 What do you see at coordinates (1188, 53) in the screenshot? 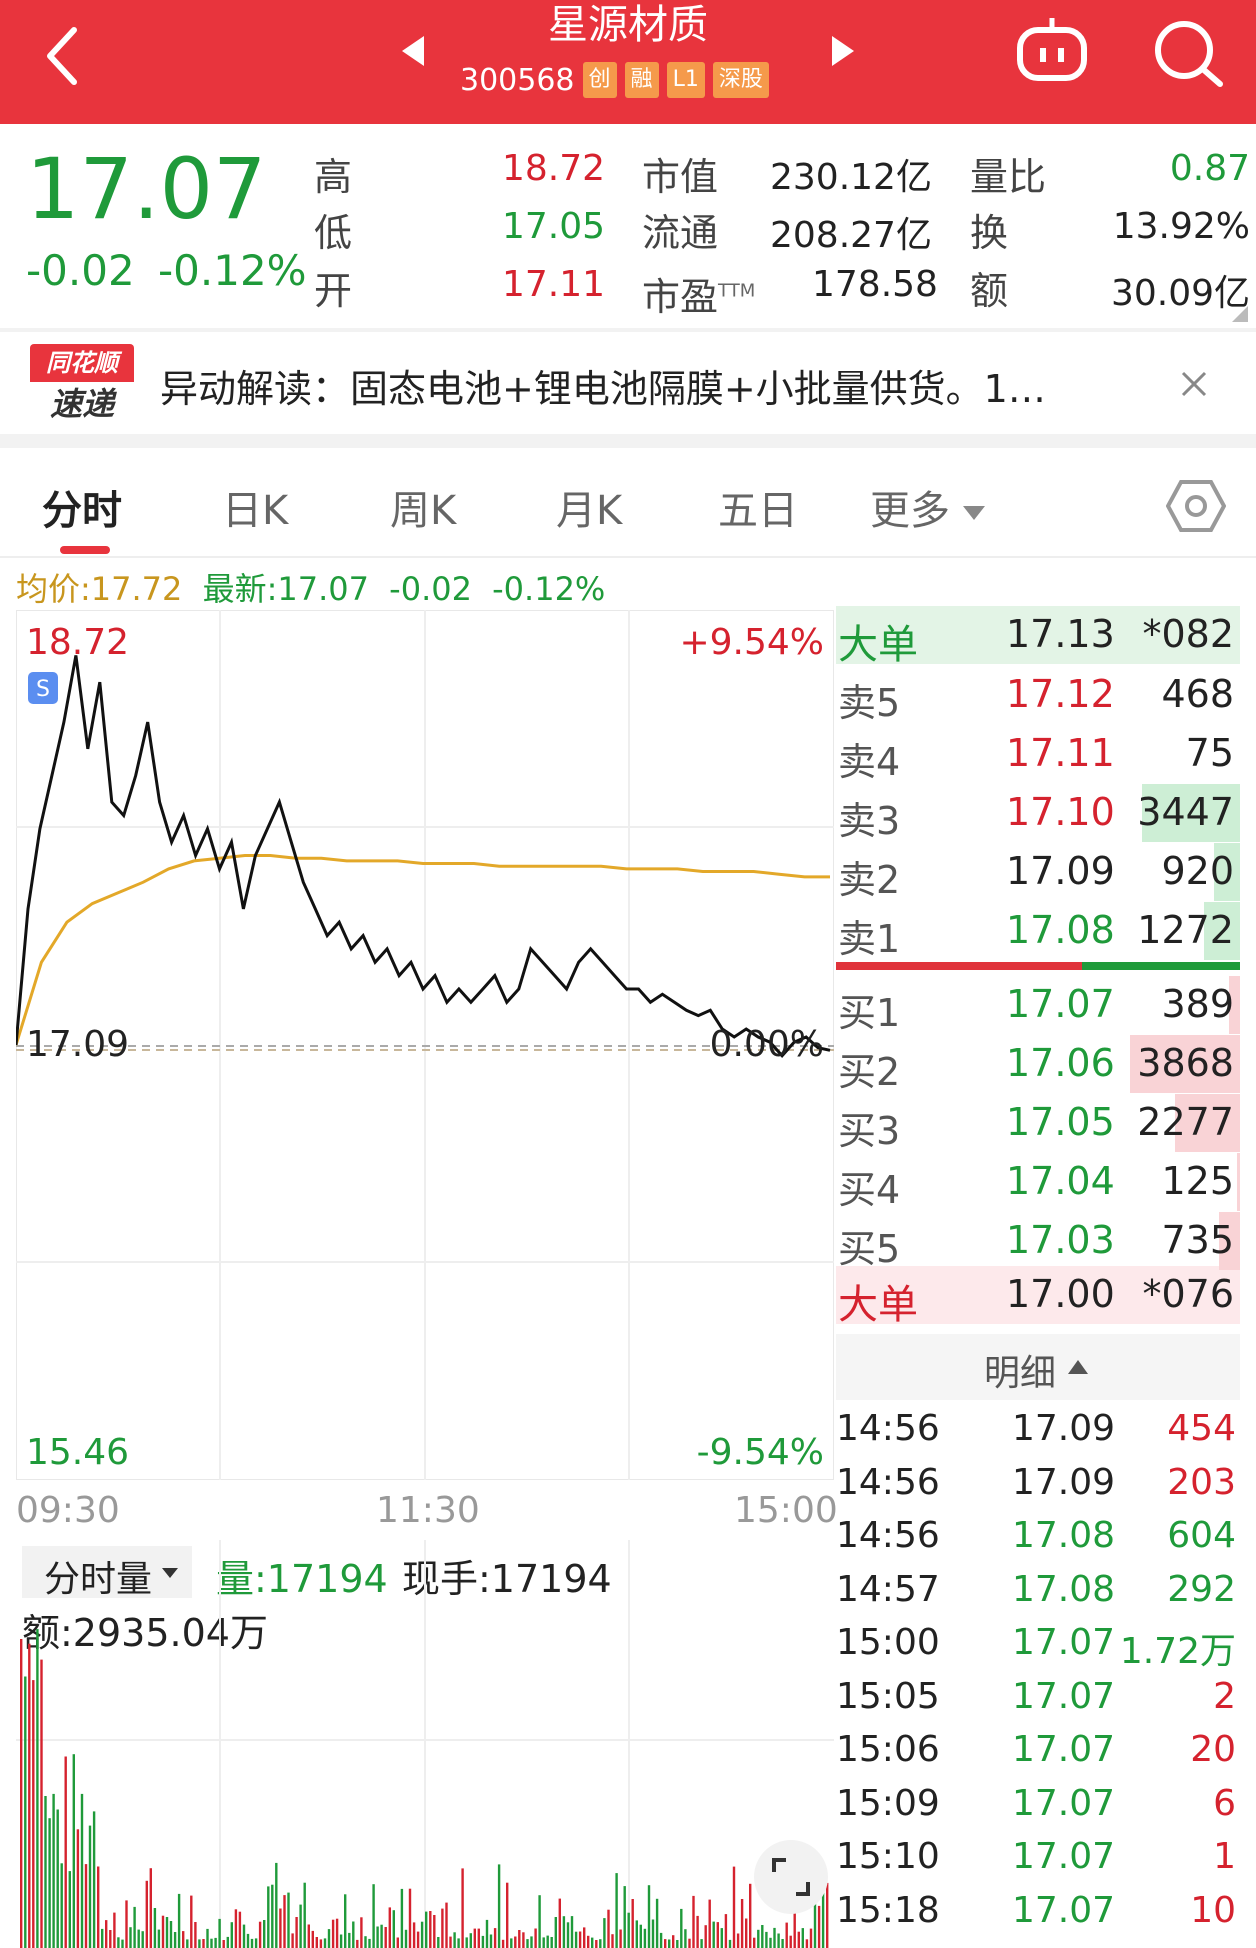
I see `search-icon` at bounding box center [1188, 53].